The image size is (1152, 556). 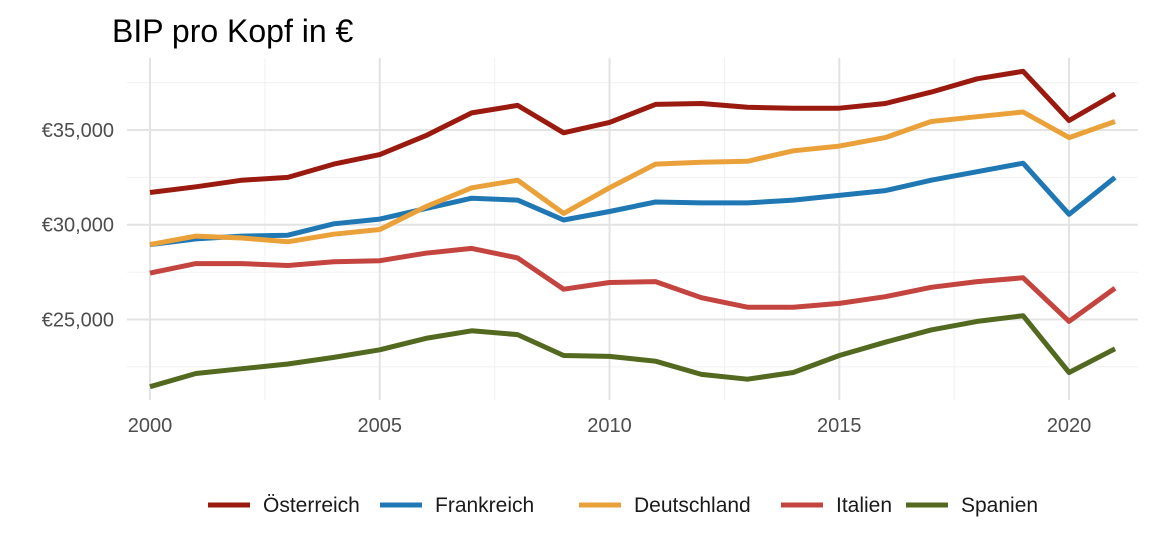 What do you see at coordinates (78, 320) in the screenshot?
I see `y-tick-label: €25,000` at bounding box center [78, 320].